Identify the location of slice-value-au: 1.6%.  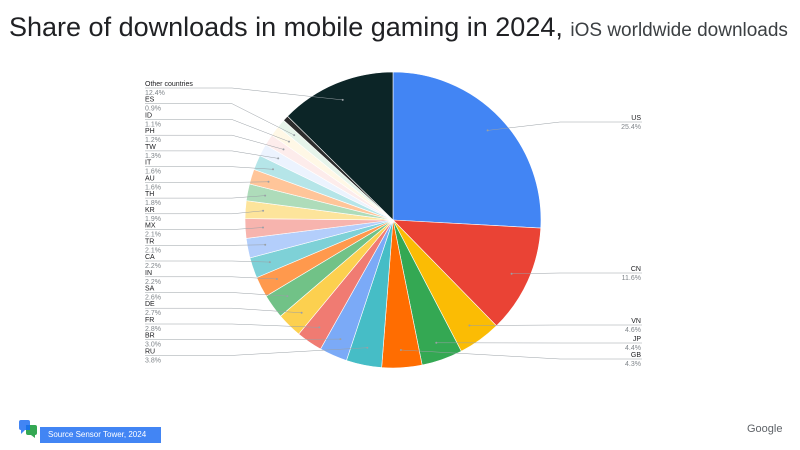
(153, 187).